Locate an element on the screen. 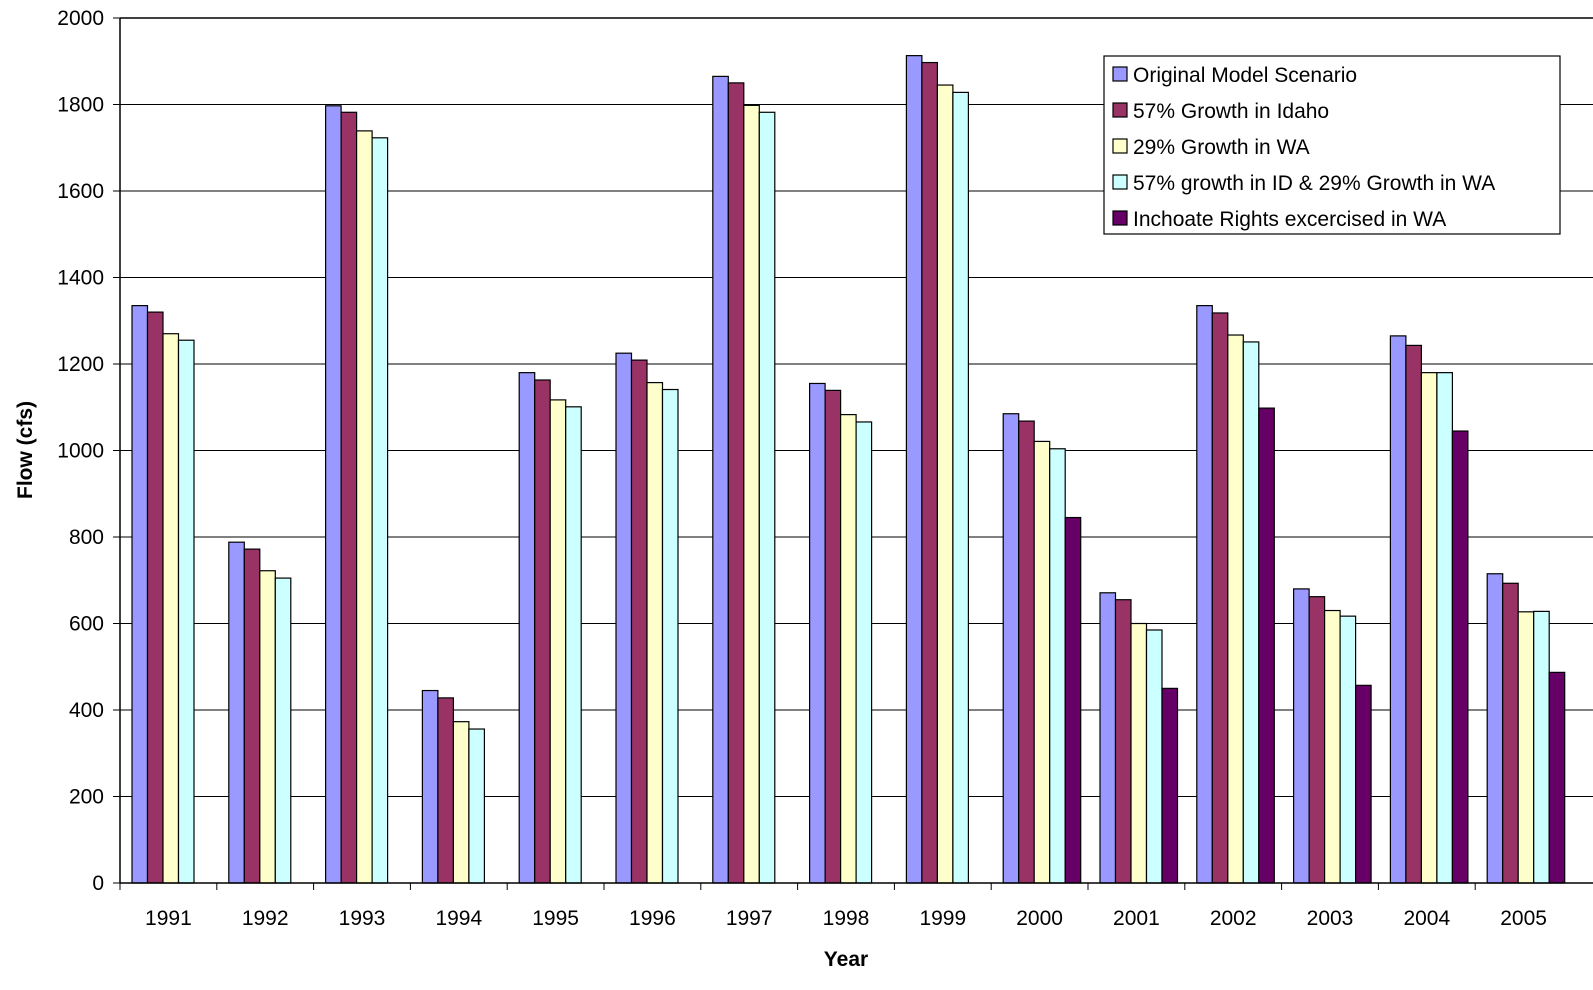  x-tick-label: 1998 is located at coordinates (846, 918).